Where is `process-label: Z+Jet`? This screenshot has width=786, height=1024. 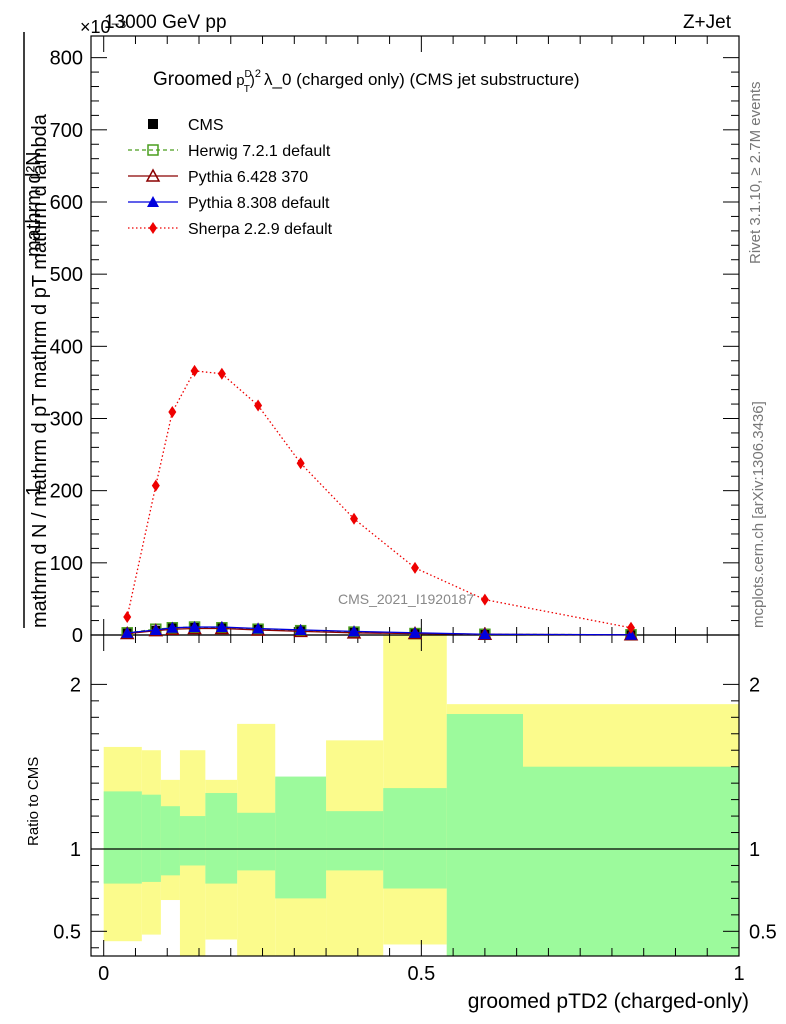
process-label: Z+Jet is located at coordinates (707, 22).